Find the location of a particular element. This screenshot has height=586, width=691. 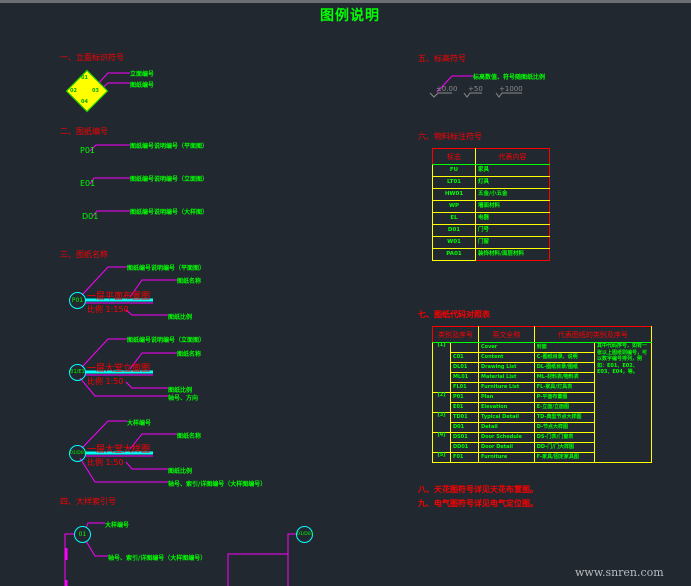

symbol-text: 02 is located at coordinates (73, 91).